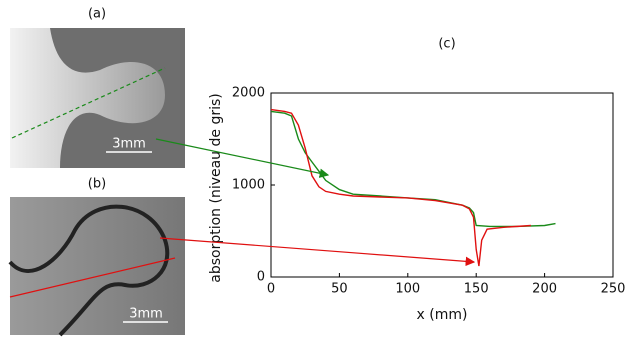 Image resolution: width=629 pixels, height=338 pixels. I want to click on x-tick-label: 250, so click(613, 289).